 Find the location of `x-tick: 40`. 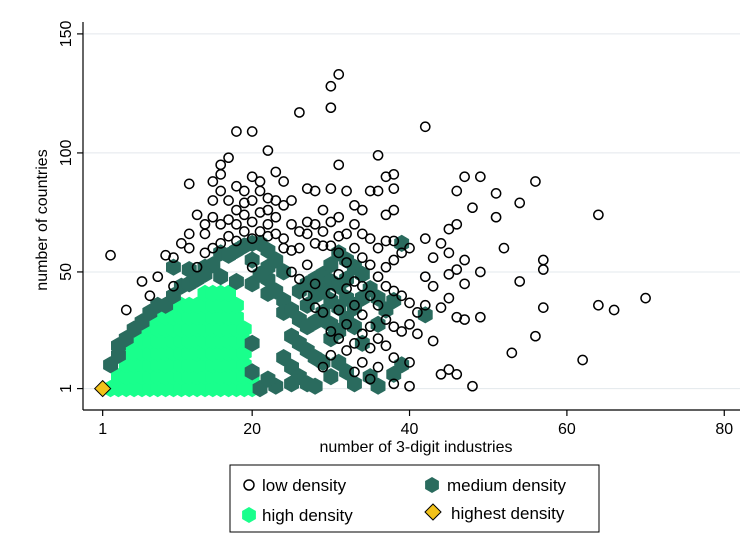

x-tick: 40 is located at coordinates (410, 424).